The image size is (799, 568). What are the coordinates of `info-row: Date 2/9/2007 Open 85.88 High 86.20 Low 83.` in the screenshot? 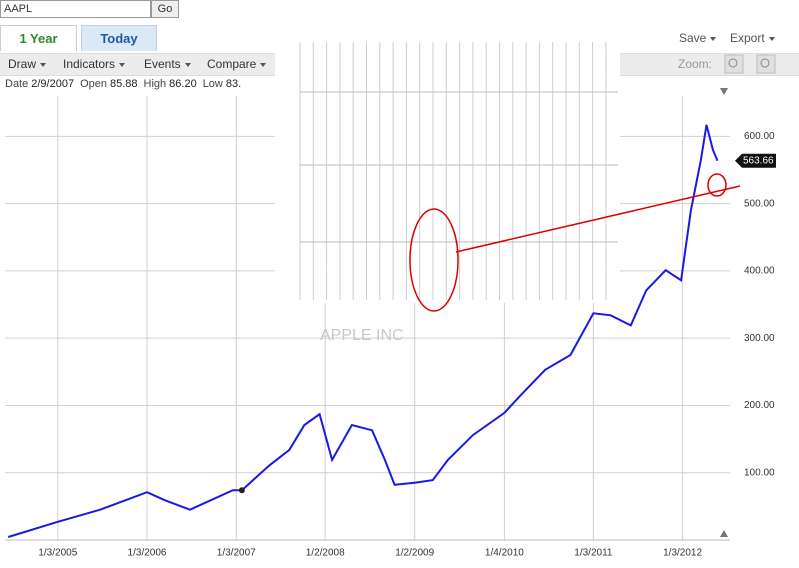 It's located at (126, 84).